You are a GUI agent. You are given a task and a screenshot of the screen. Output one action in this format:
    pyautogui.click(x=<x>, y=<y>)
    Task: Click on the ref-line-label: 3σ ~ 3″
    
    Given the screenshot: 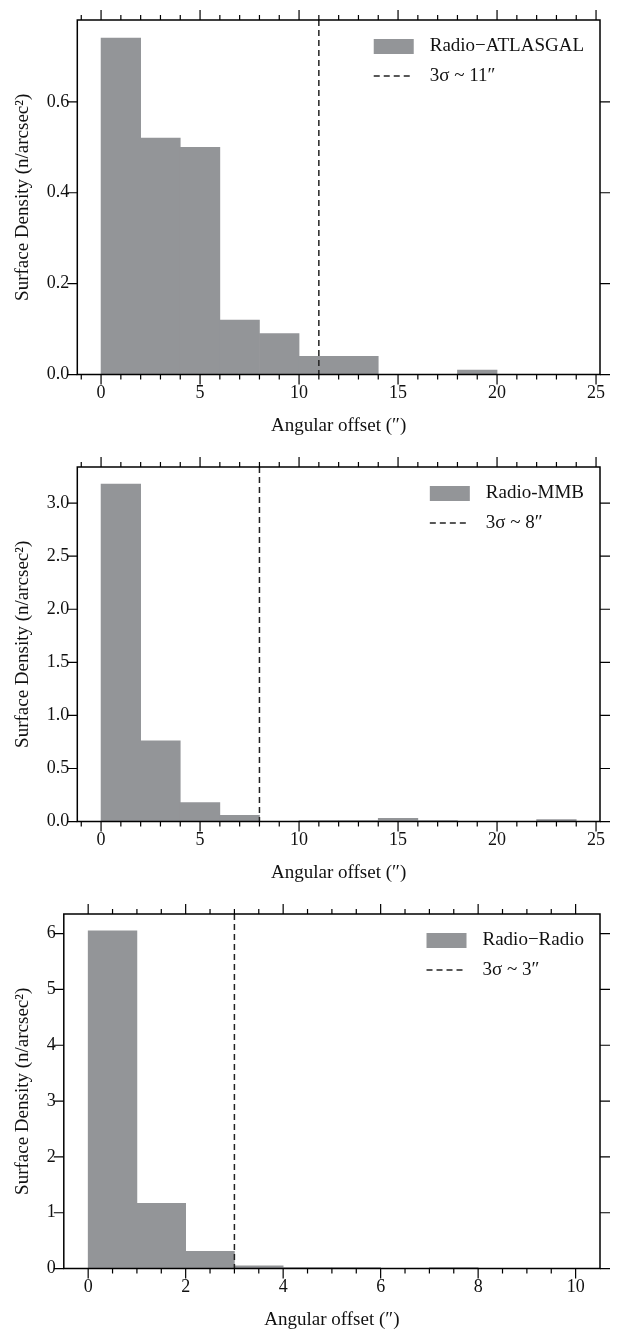 What is the action you would take?
    pyautogui.click(x=511, y=968)
    